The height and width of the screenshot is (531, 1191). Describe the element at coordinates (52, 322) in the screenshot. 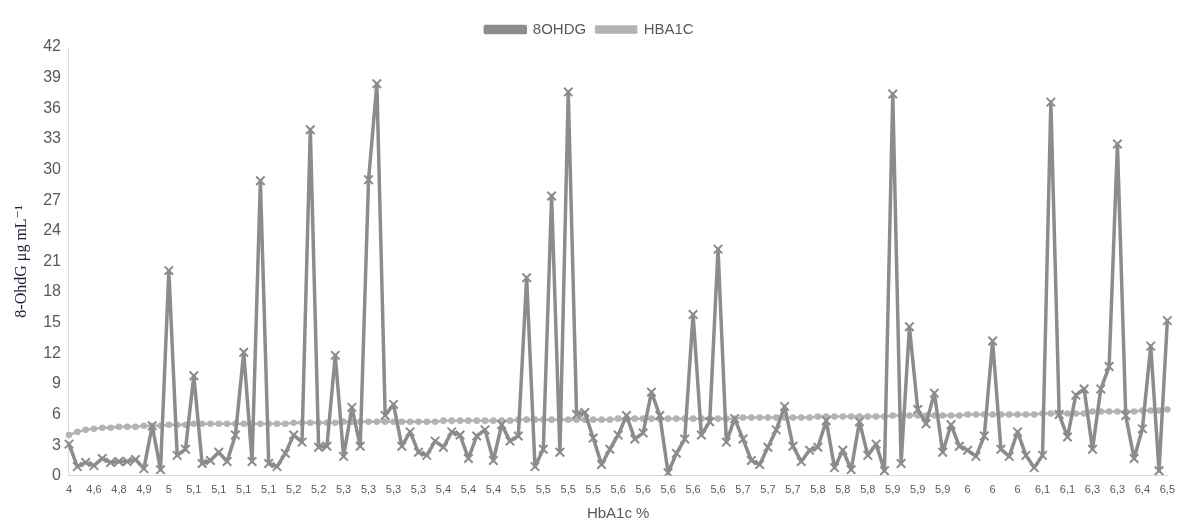

I see `y-tick-label: 15` at that location.